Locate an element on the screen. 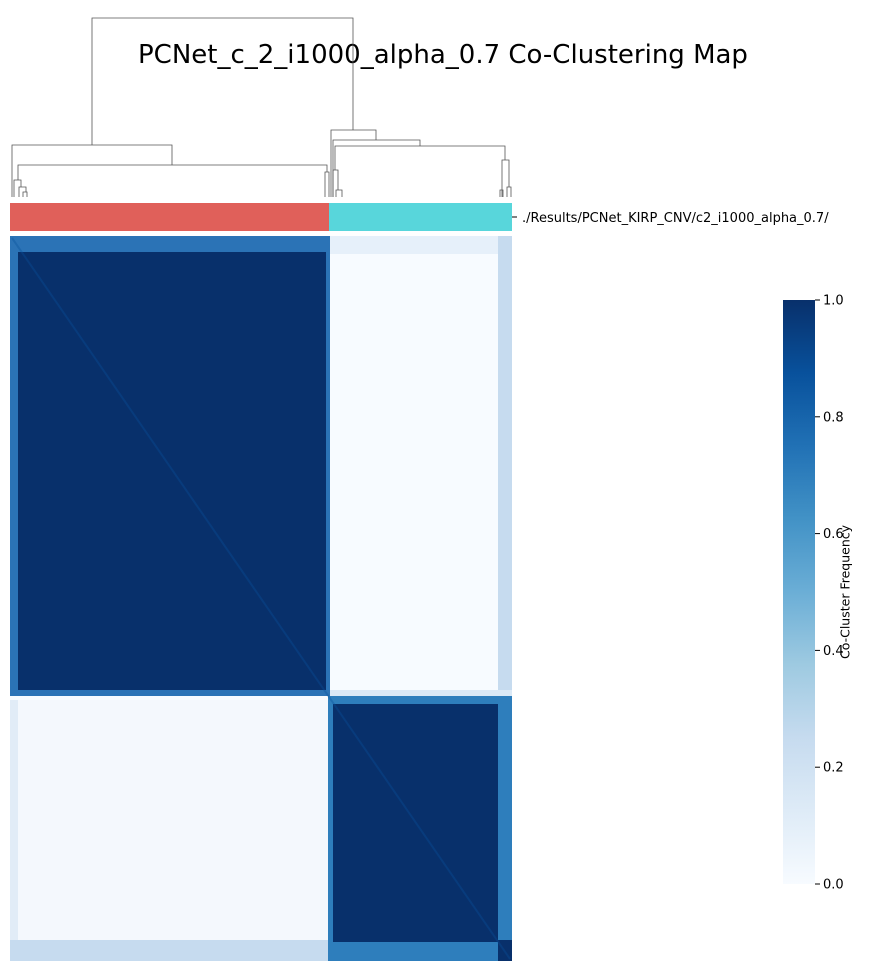  colorbar-label: Co-Cluster Frequency is located at coordinates (845, 592).